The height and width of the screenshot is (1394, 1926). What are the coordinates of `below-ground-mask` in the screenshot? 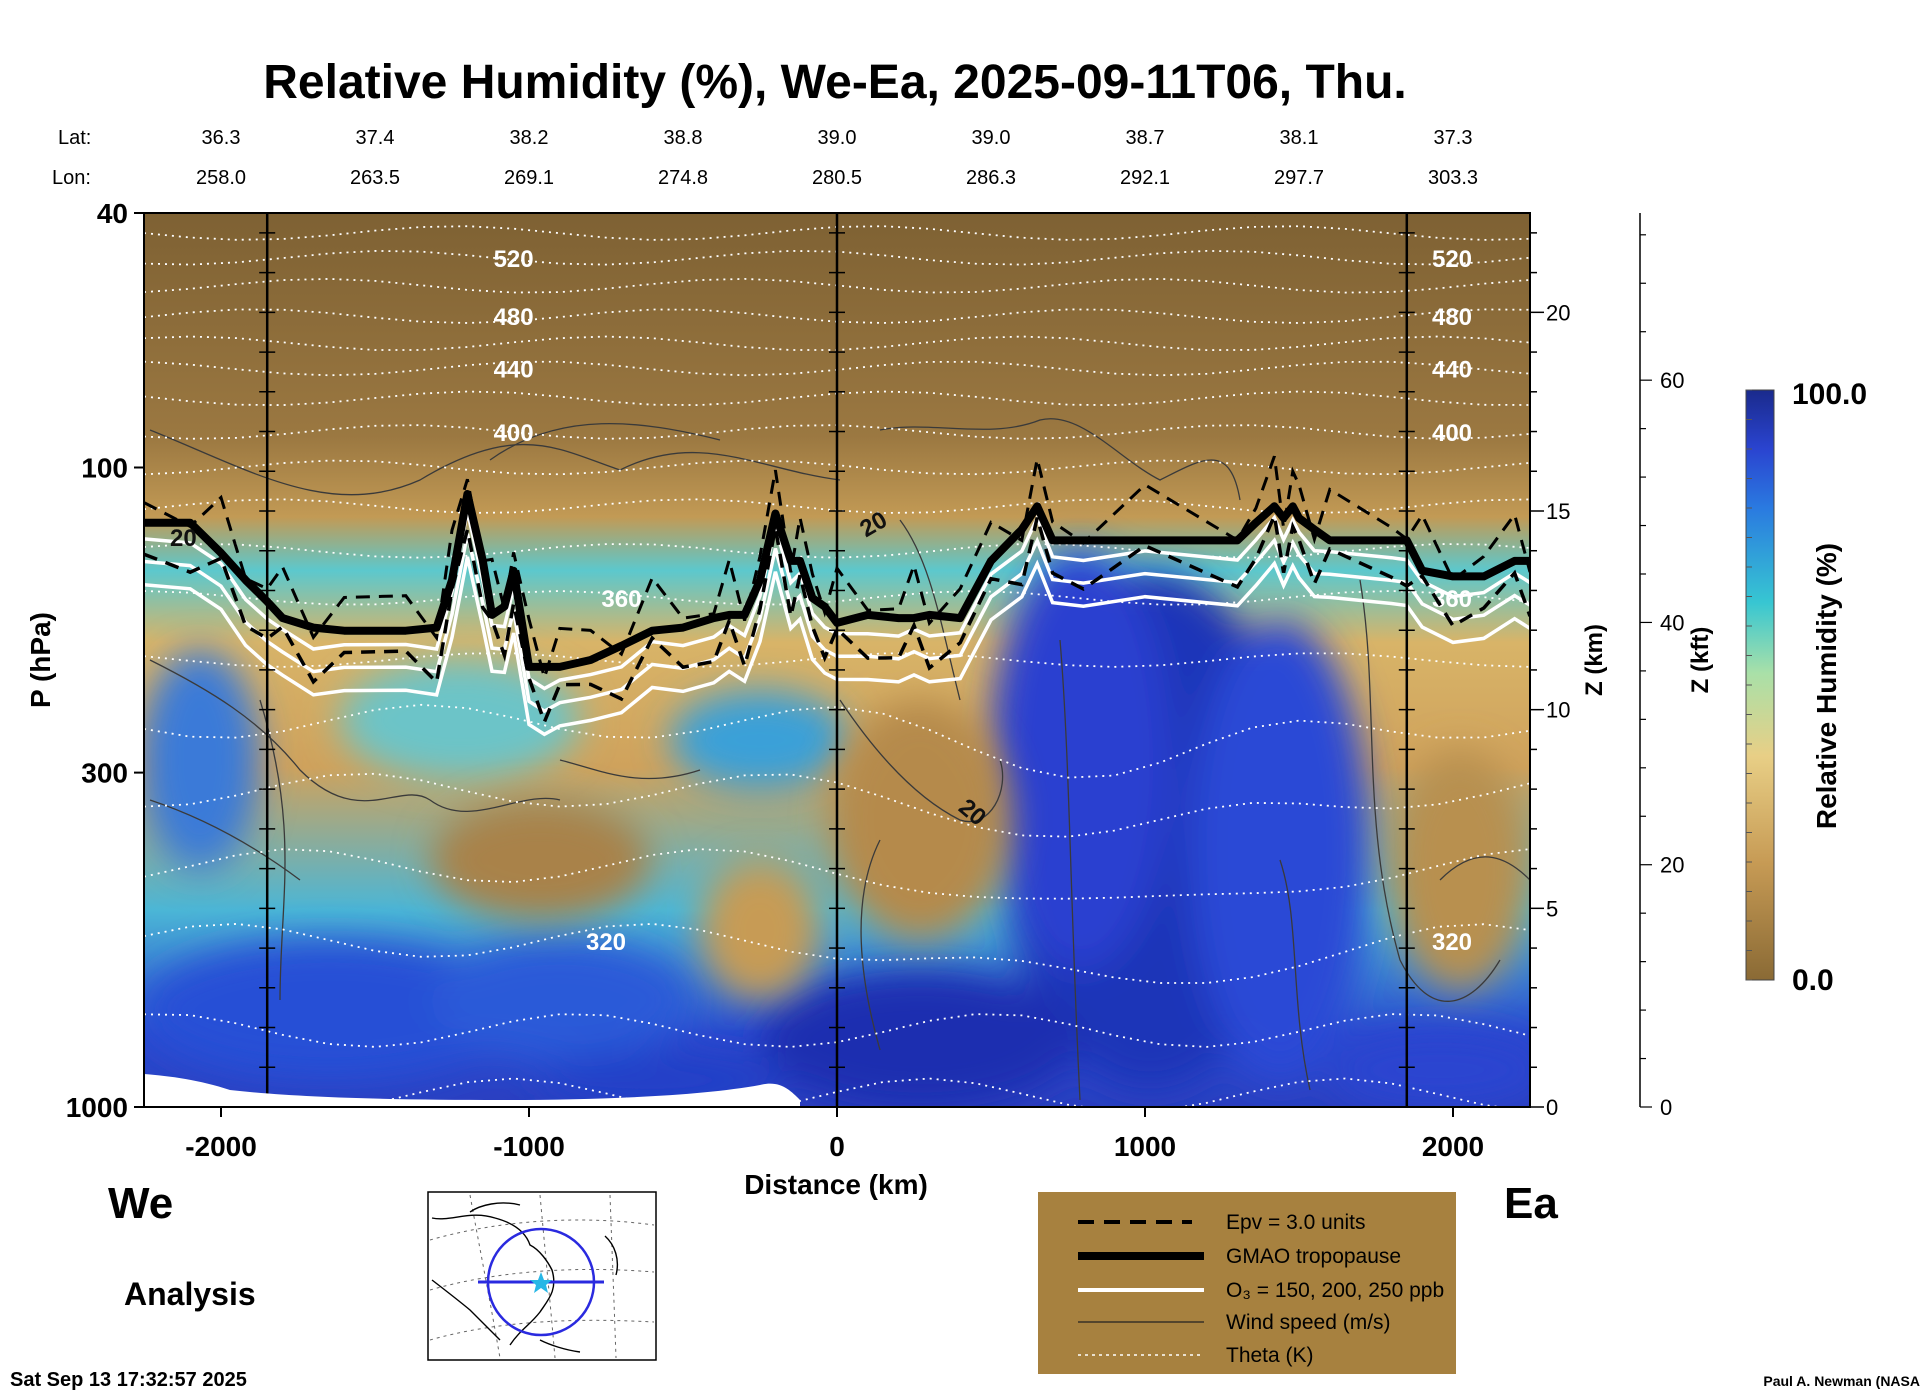 It's located at (472, 1090).